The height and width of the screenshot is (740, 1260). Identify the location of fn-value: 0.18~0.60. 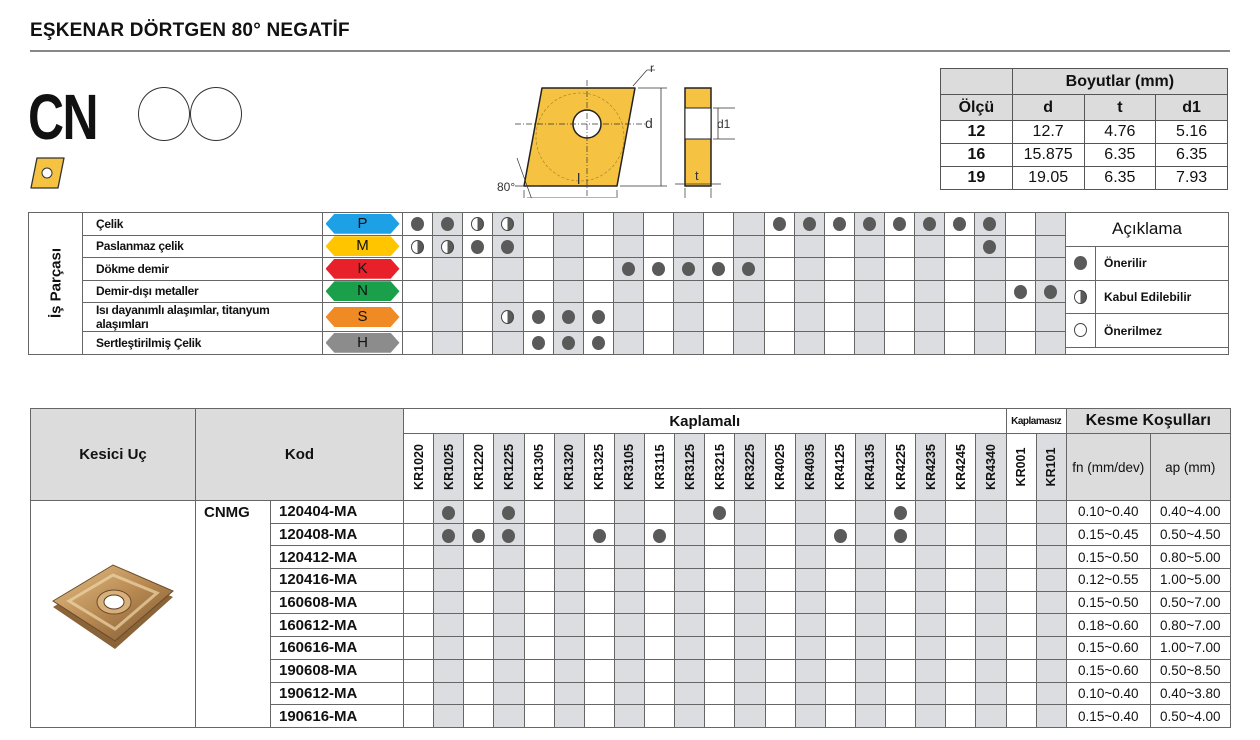
(1108, 625).